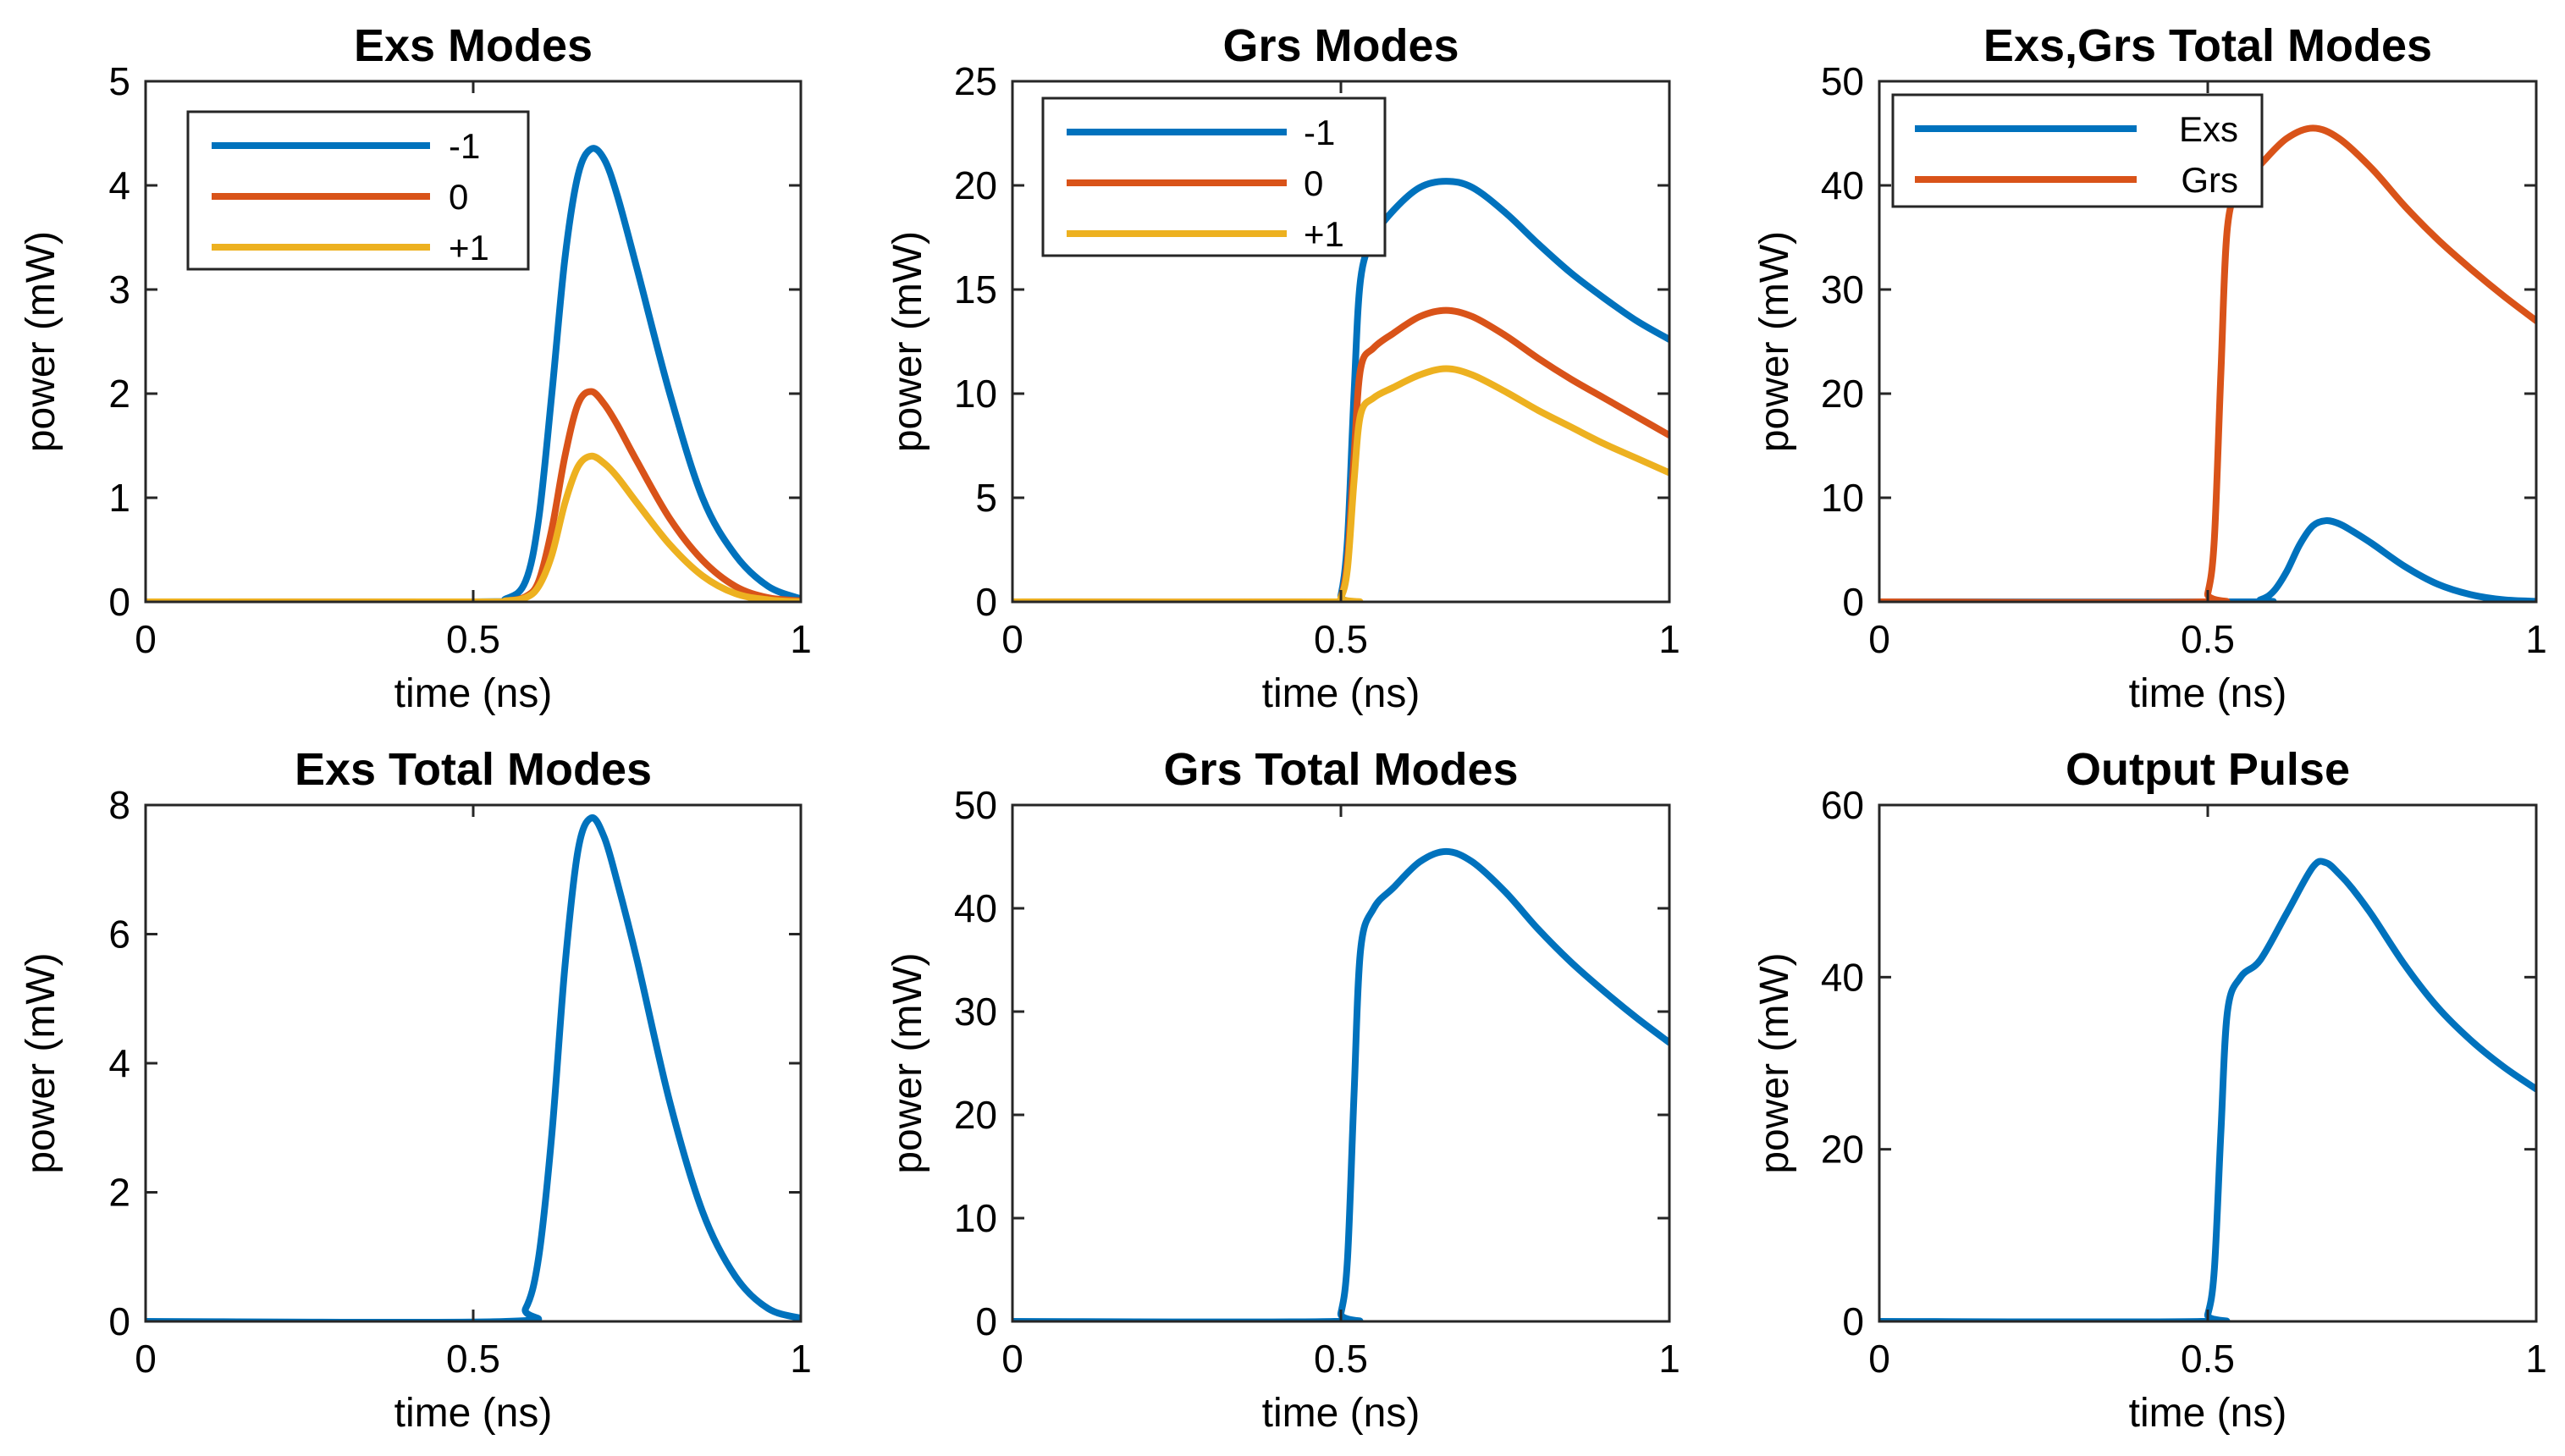  I want to click on chart-title: Exs Modes, so click(474, 45).